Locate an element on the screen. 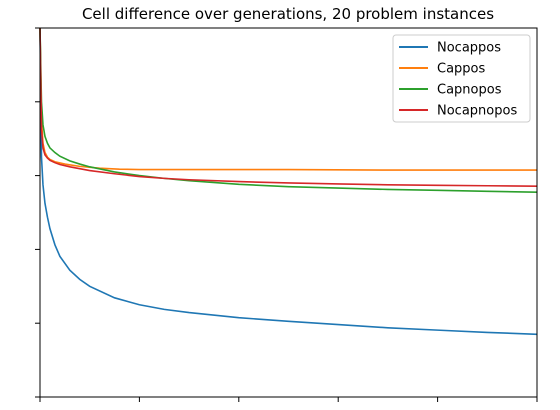 Image resolution: width=560 pixels, height=410 pixels. legend-label-cappos: Cappos is located at coordinates (461, 69).